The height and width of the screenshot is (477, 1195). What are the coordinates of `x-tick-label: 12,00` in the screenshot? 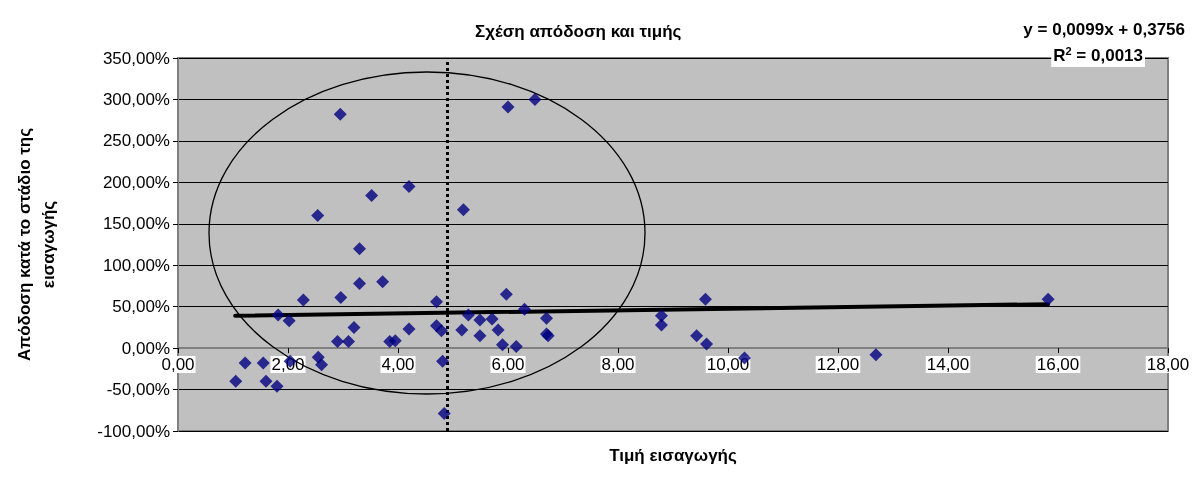 It's located at (838, 365).